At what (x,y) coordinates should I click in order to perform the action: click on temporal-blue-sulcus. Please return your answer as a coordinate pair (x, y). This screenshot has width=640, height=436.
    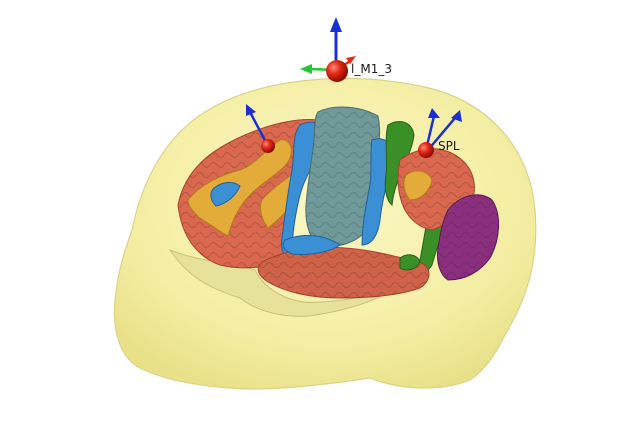
    Looking at the image, I should click on (311, 244).